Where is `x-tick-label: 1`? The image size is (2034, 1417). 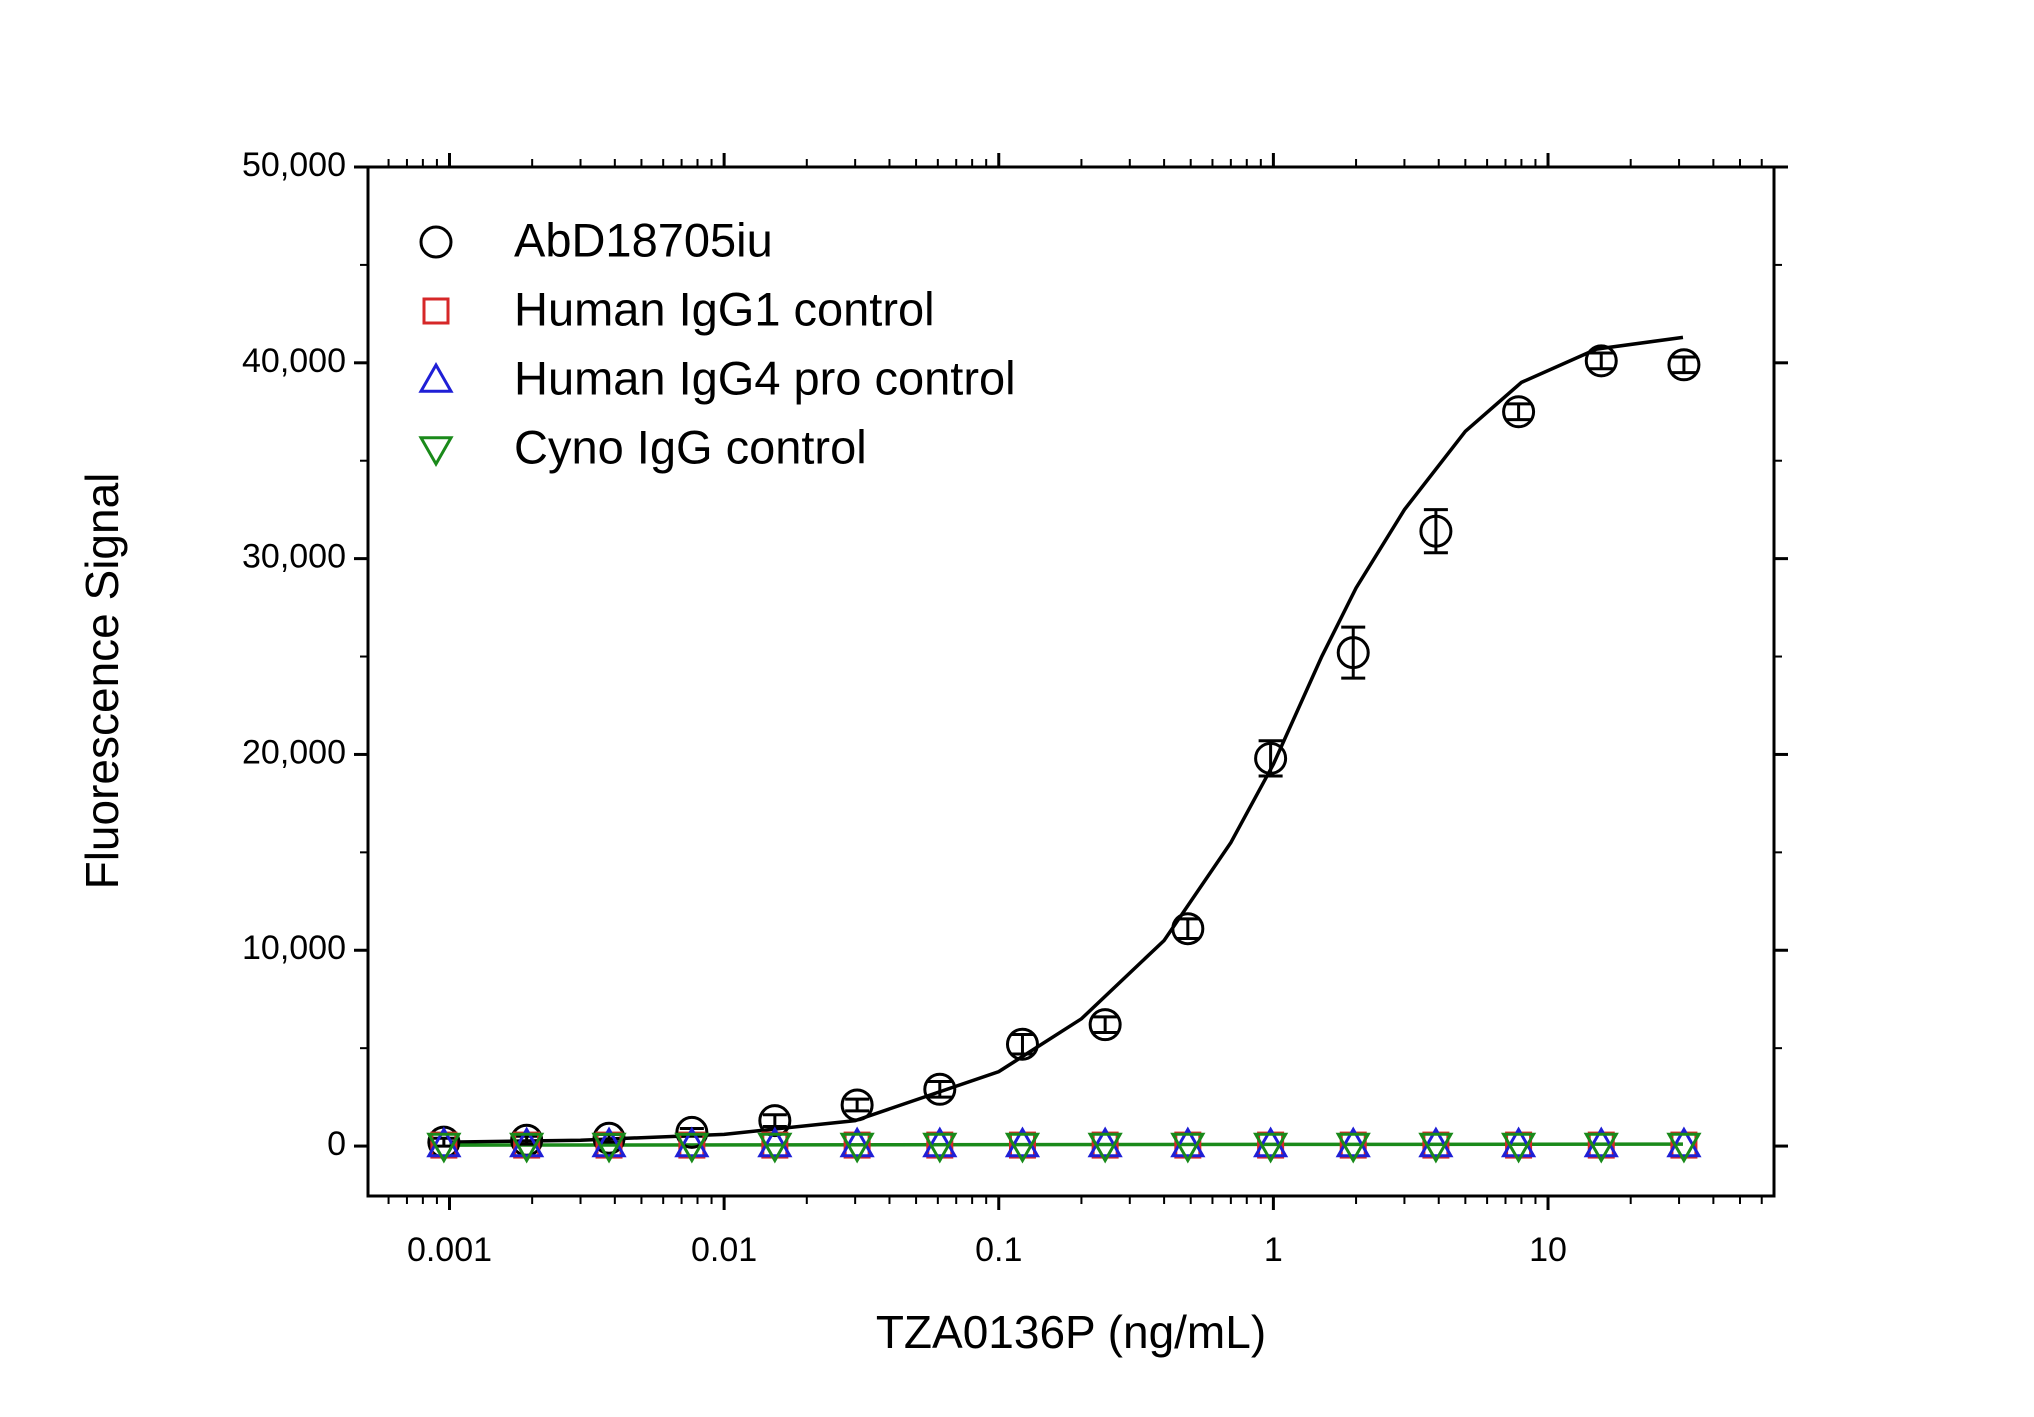
x-tick-label: 1 is located at coordinates (1273, 1250).